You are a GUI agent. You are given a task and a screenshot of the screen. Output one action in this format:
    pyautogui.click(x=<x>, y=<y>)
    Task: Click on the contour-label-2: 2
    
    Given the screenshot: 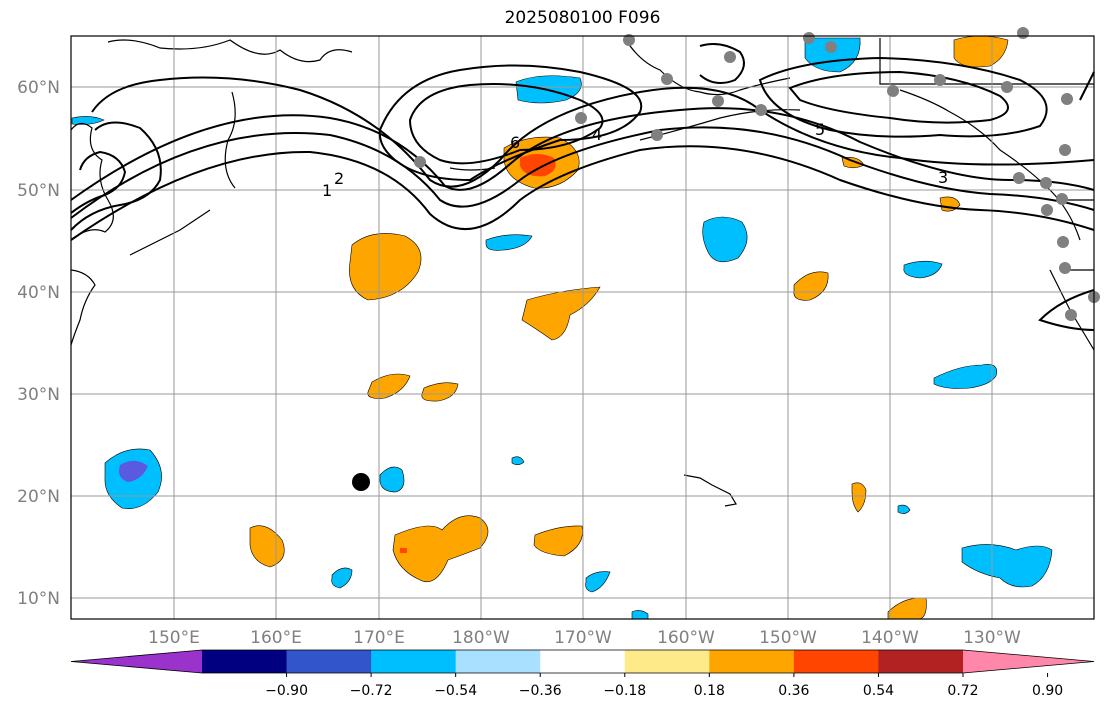 What is the action you would take?
    pyautogui.click(x=339, y=178)
    